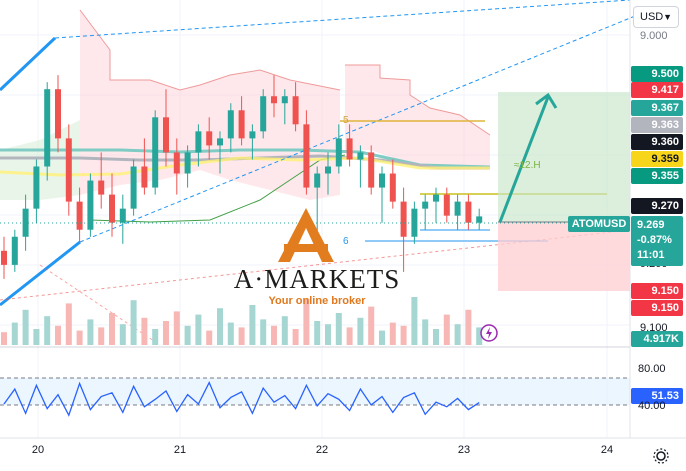 This screenshot has height=471, width=686. I want to click on long-position, so click(564, 191).